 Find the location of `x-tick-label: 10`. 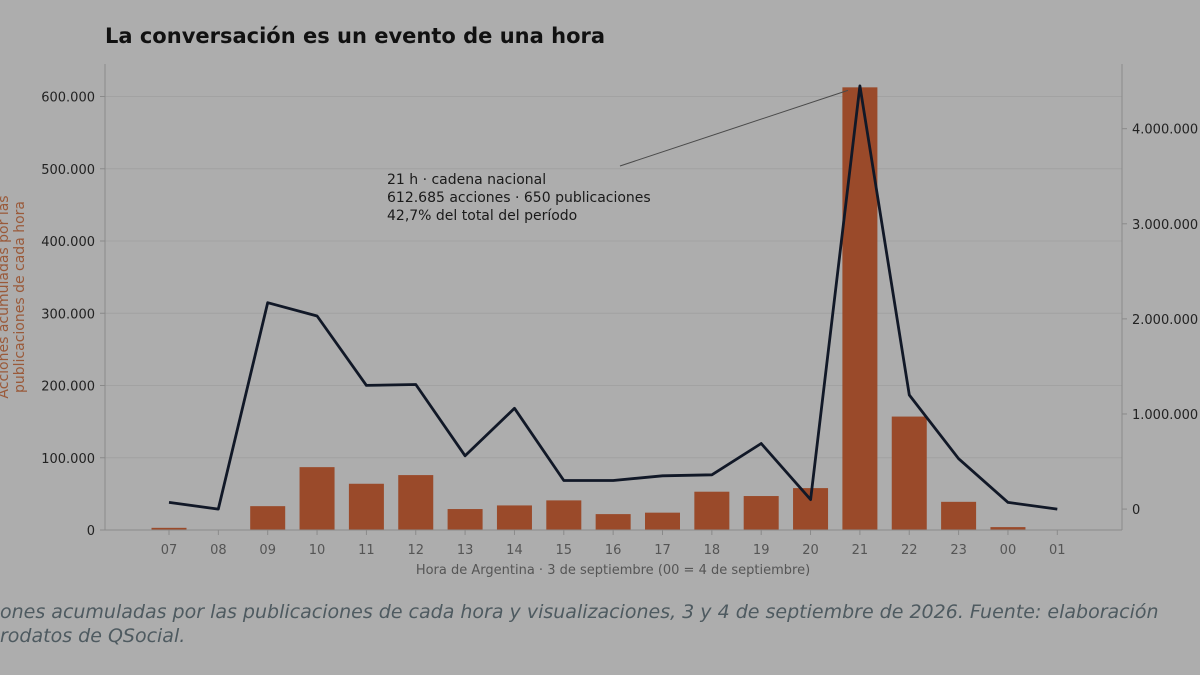

x-tick-label: 10 is located at coordinates (317, 550).